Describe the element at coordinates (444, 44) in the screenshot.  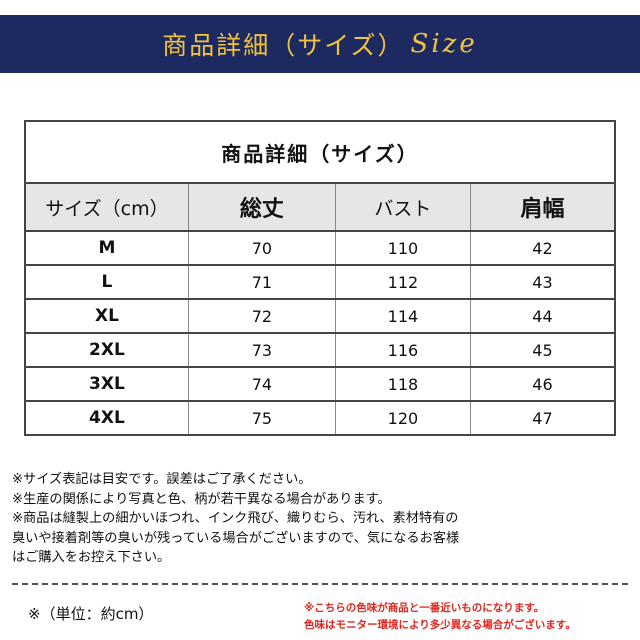
I see `banner-script-title: Size` at that location.